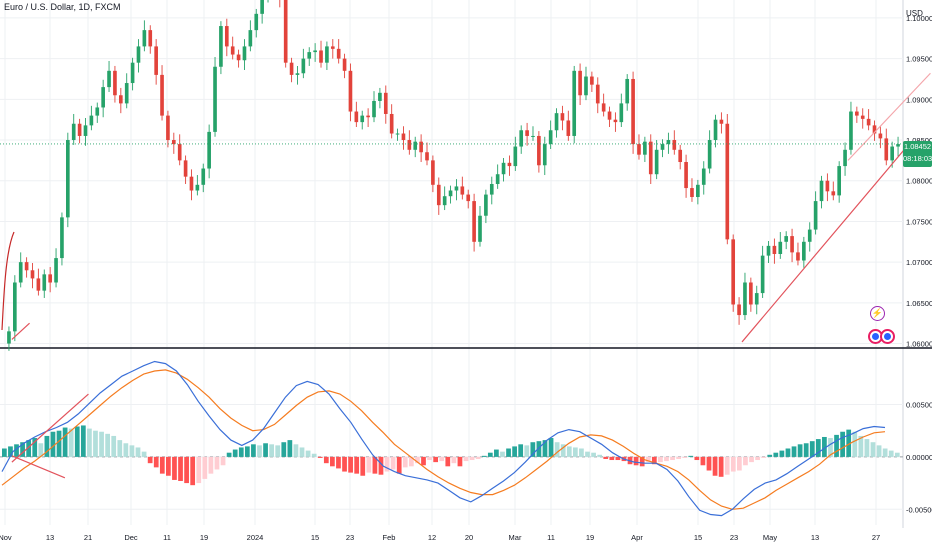  Describe the element at coordinates (919, 221) in the screenshot. I see `y-tick-label: 1.07500` at that location.